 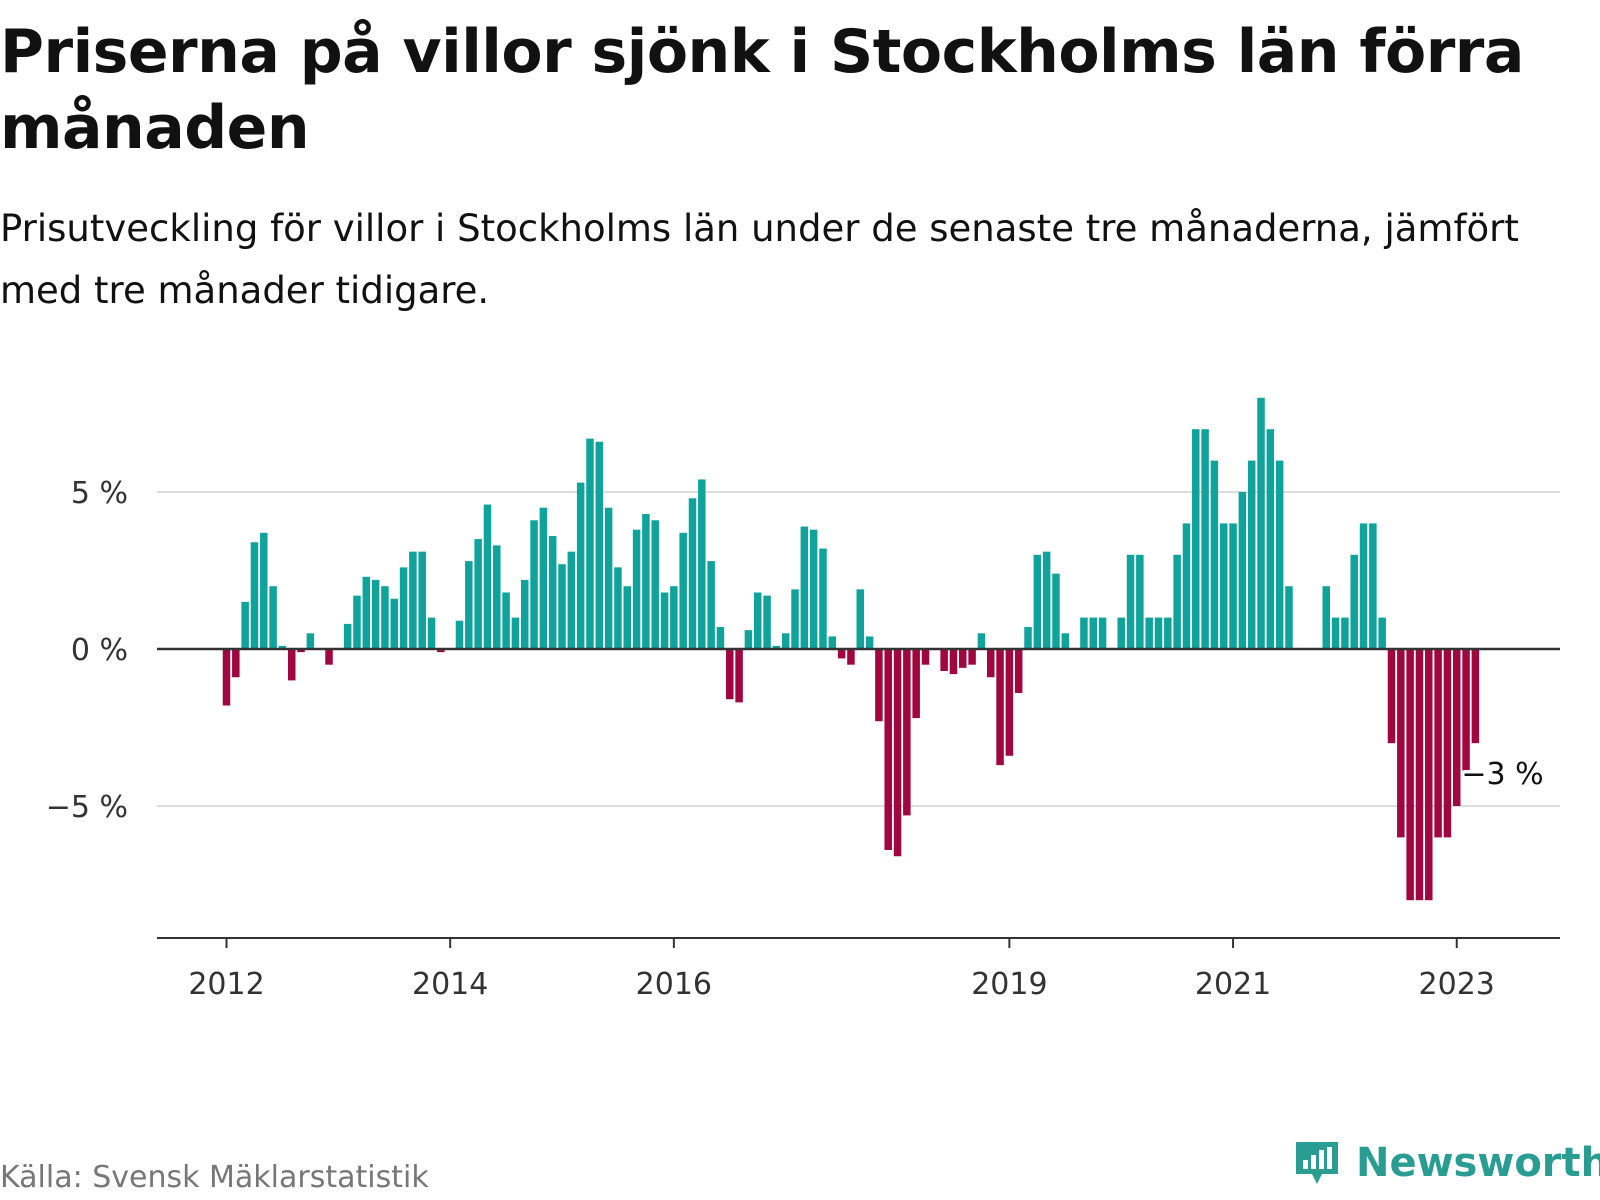 I want to click on y-axis-labels: 5 % 0 % −5 %, so click(x=87, y=650).